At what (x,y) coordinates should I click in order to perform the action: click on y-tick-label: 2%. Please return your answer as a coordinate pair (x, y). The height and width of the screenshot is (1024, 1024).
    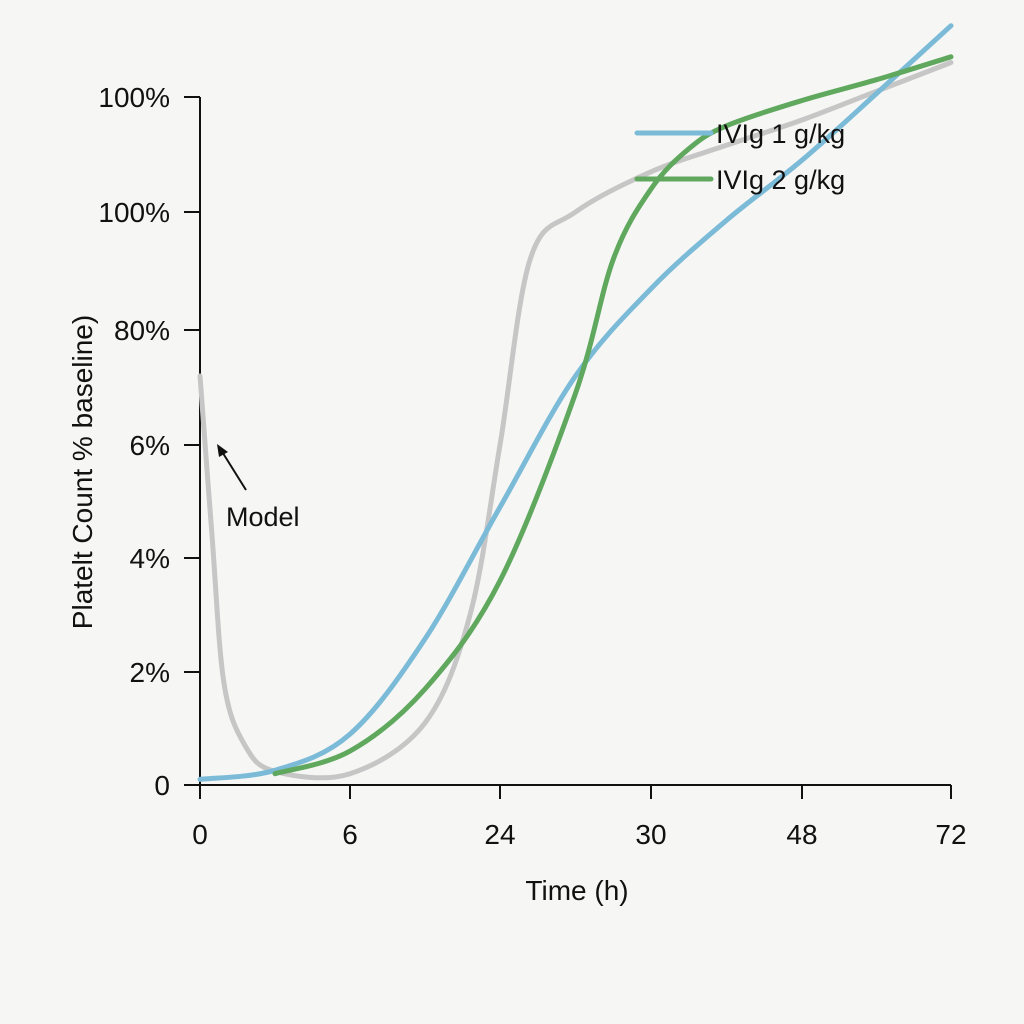
    Looking at the image, I should click on (150, 672).